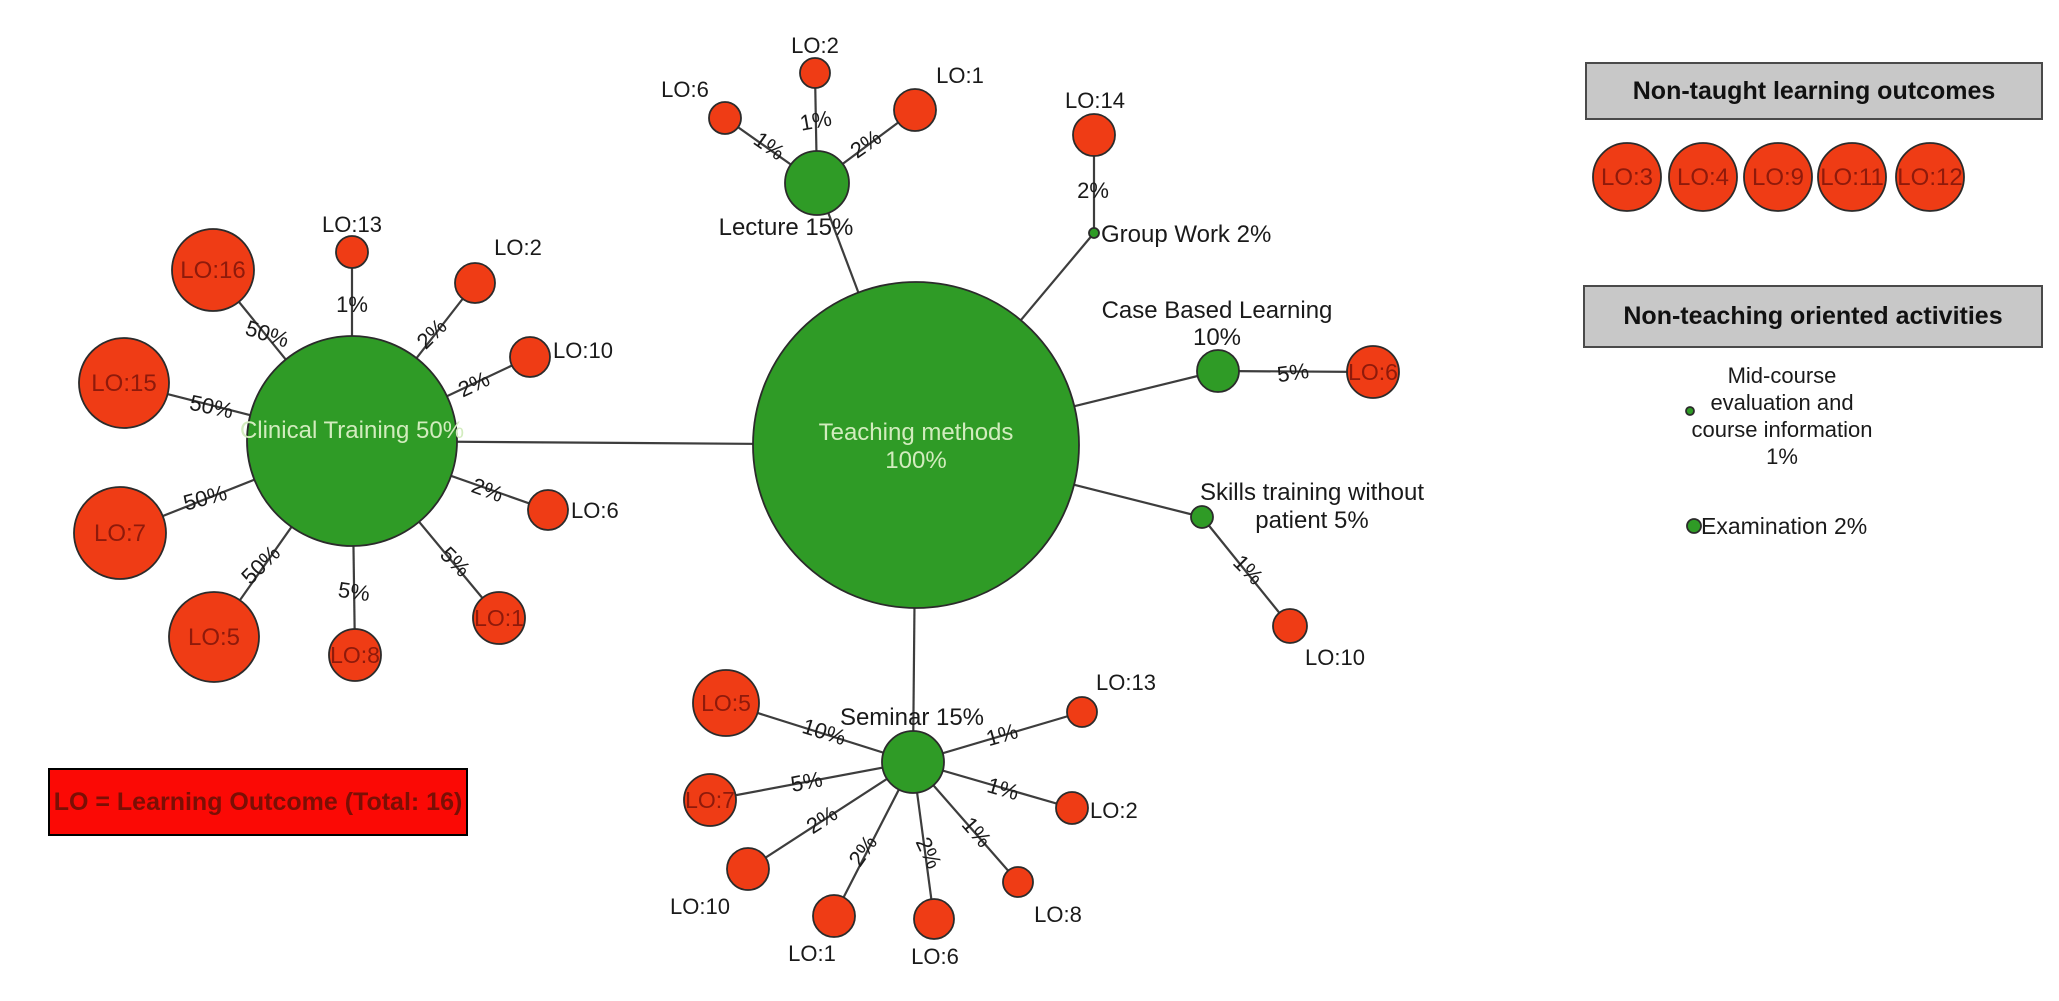 The image size is (2059, 1001). I want to click on node-case-based-learning, so click(1218, 371).